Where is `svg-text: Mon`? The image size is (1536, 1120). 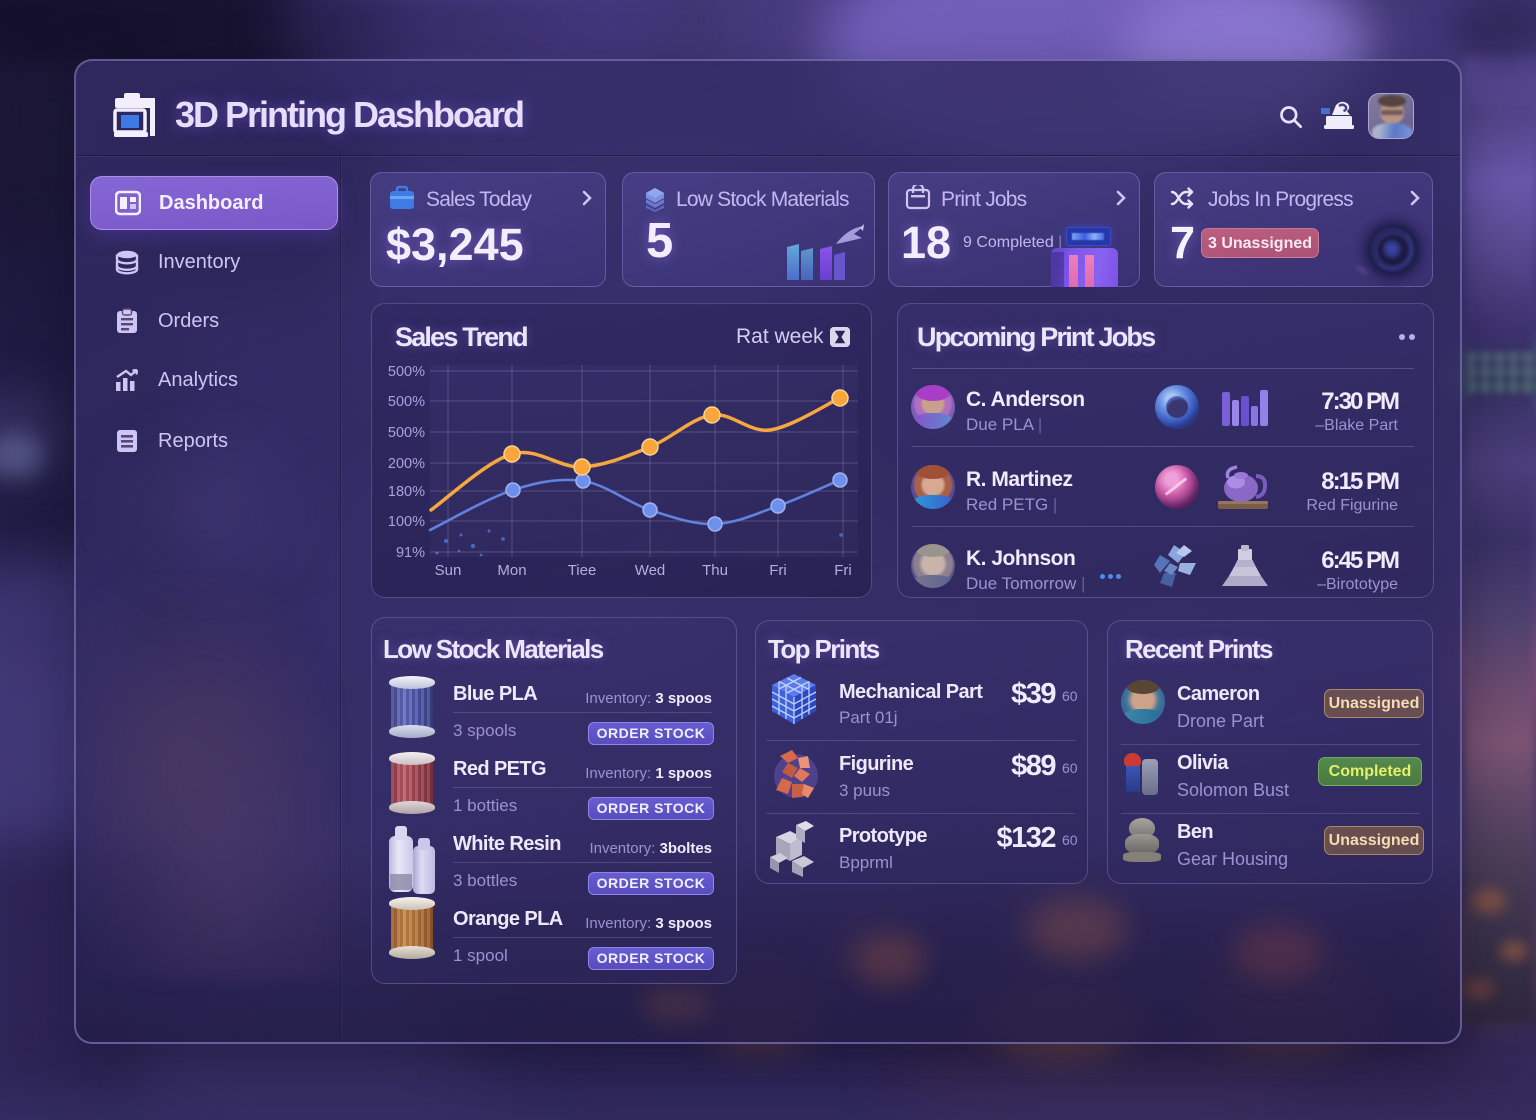 svg-text: Mon is located at coordinates (511, 570).